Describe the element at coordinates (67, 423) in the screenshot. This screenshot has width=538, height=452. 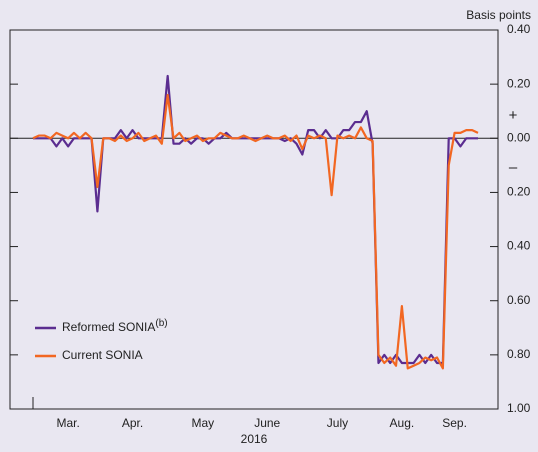
I see `x-tick-label: Mar.` at that location.